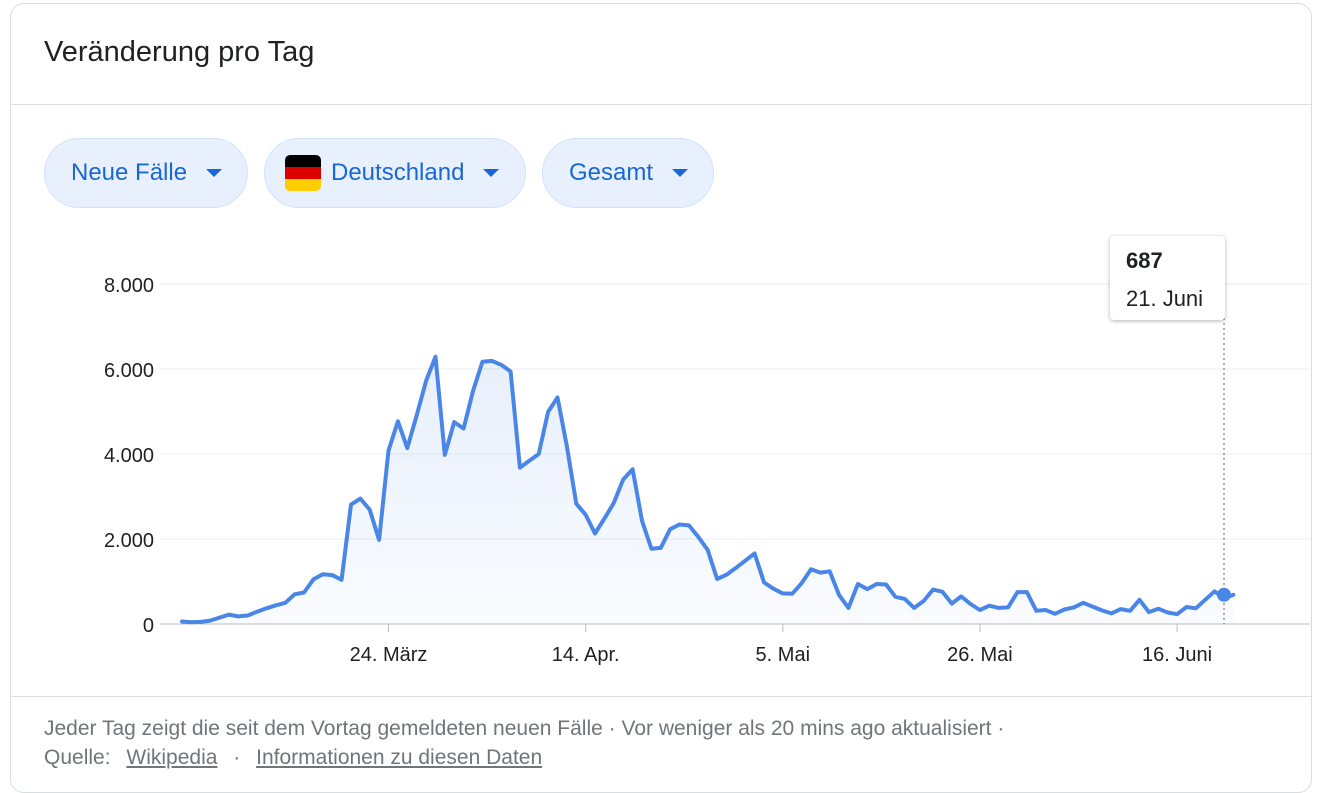 The width and height of the screenshot is (1334, 793). Describe the element at coordinates (1224, 594) in the screenshot. I see `highlight-point` at that location.